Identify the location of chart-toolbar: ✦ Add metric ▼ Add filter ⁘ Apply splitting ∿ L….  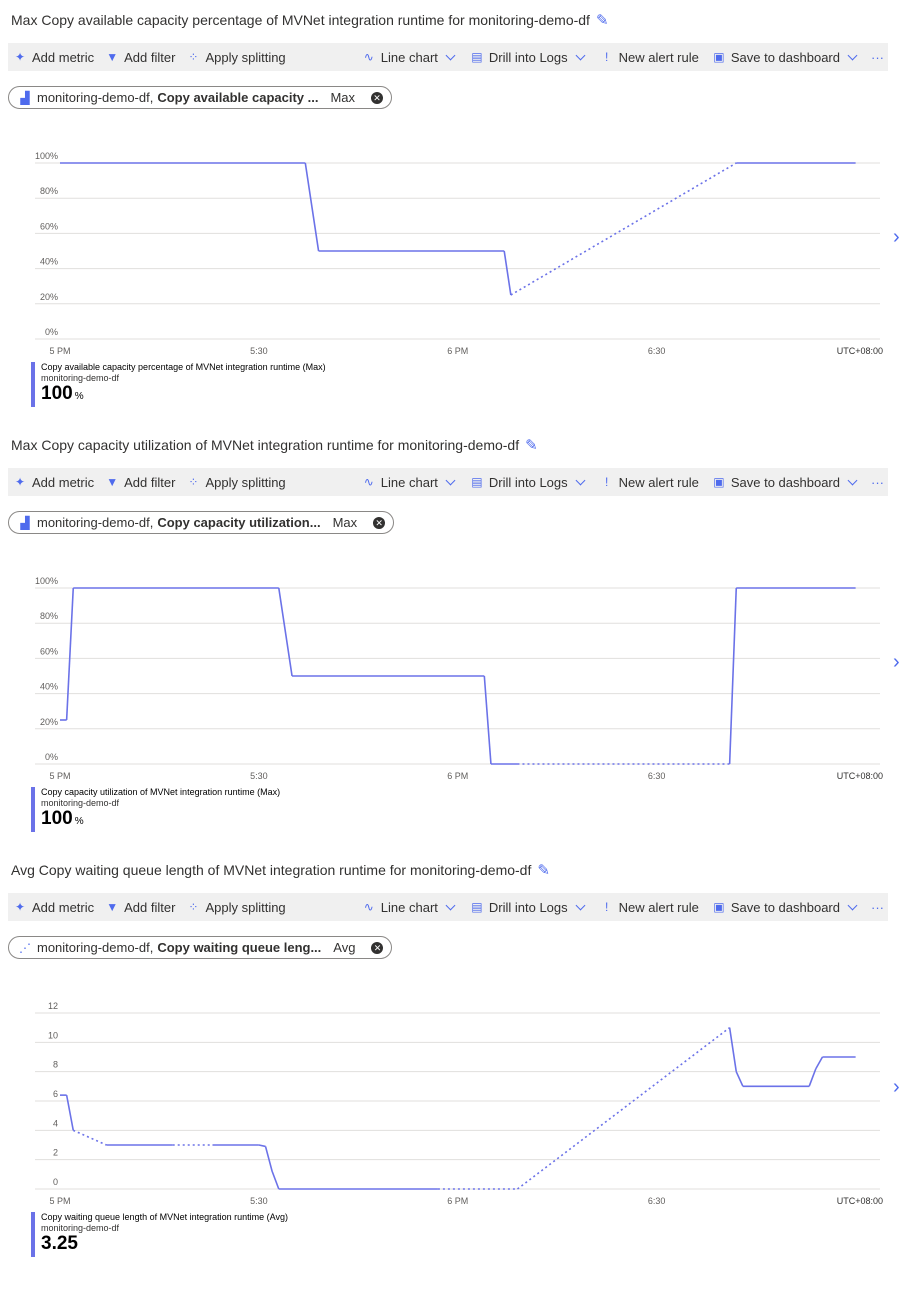
(448, 57).